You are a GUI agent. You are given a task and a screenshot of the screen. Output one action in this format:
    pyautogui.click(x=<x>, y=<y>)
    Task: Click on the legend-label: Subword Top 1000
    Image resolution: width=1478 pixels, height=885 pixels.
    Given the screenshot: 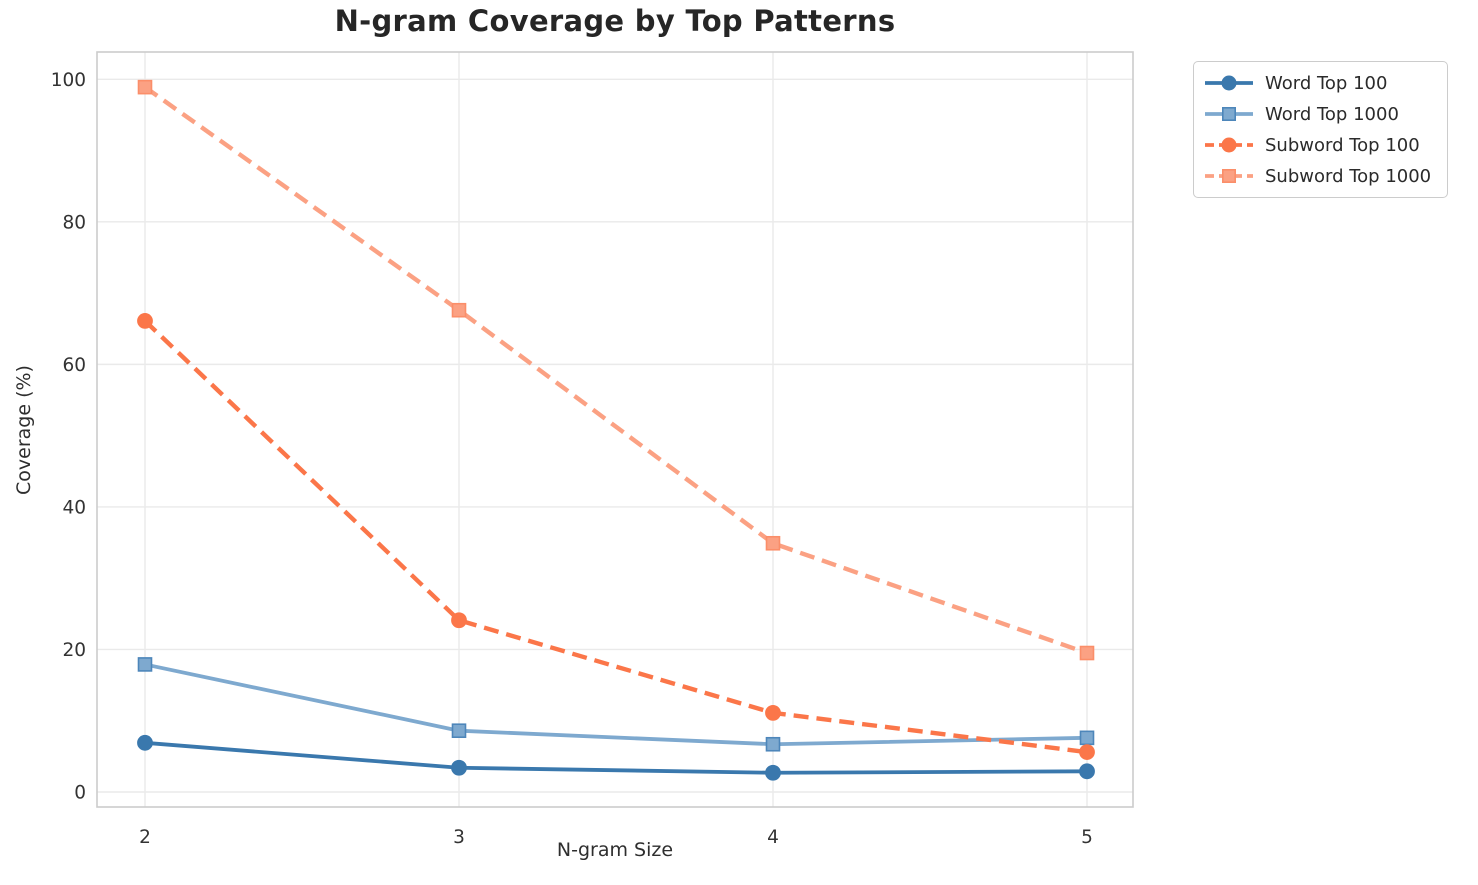 What is the action you would take?
    pyautogui.click(x=1348, y=176)
    